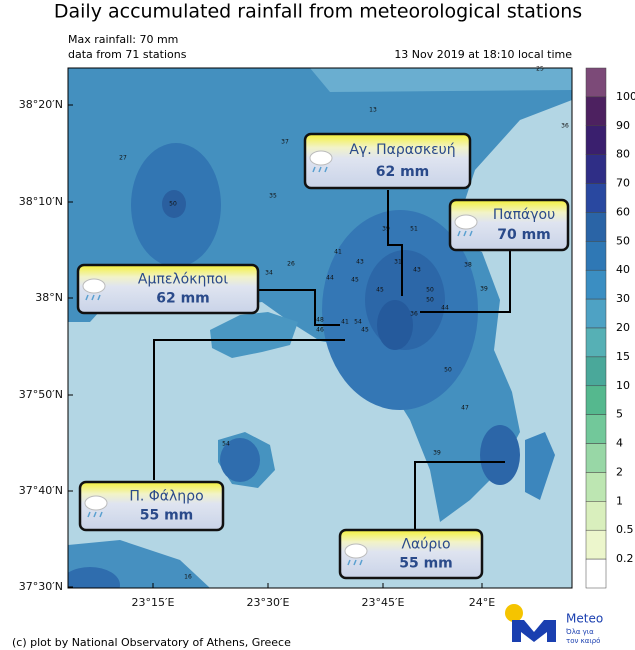  Describe the element at coordinates (623, 269) in the screenshot. I see `colorbar-label: 40` at that location.